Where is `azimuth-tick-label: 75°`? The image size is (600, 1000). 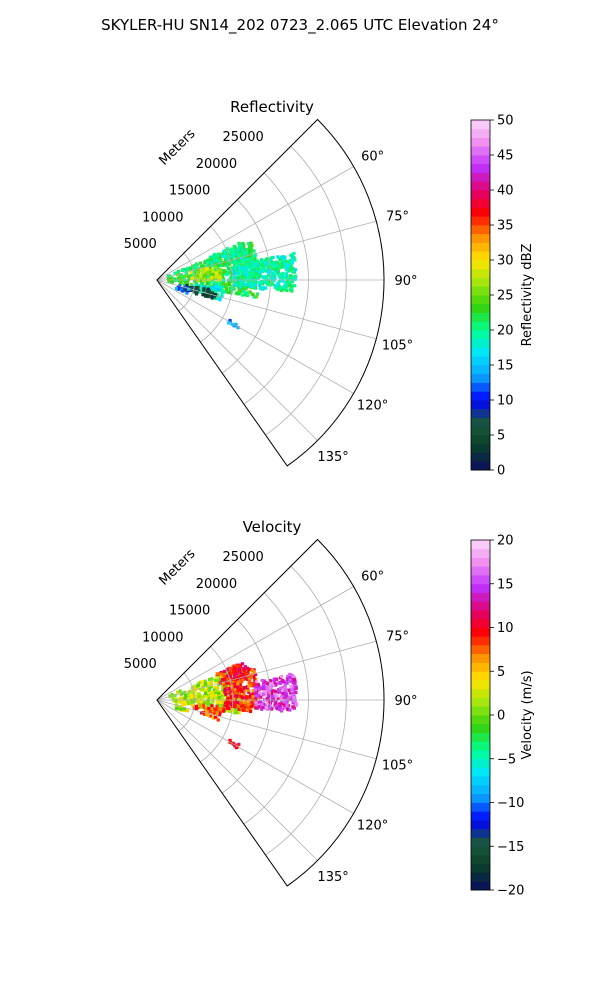 azimuth-tick-label: 75° is located at coordinates (397, 217).